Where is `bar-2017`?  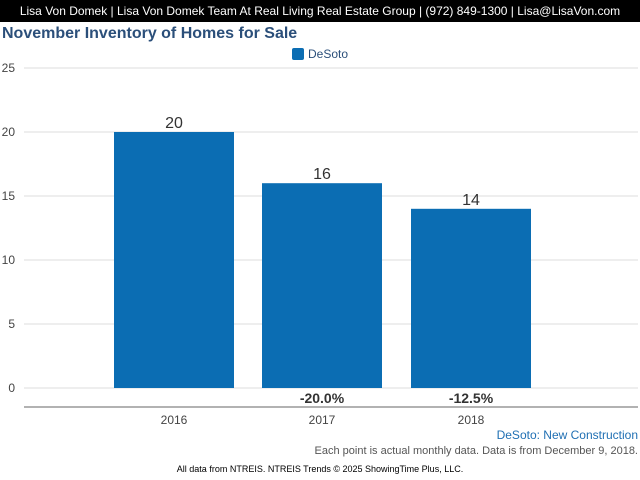 bar-2017 is located at coordinates (322, 285).